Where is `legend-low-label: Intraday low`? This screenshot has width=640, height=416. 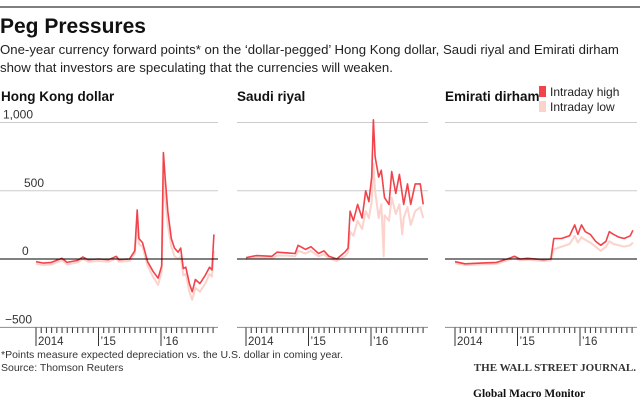 legend-low-label: Intraday low is located at coordinates (582, 107).